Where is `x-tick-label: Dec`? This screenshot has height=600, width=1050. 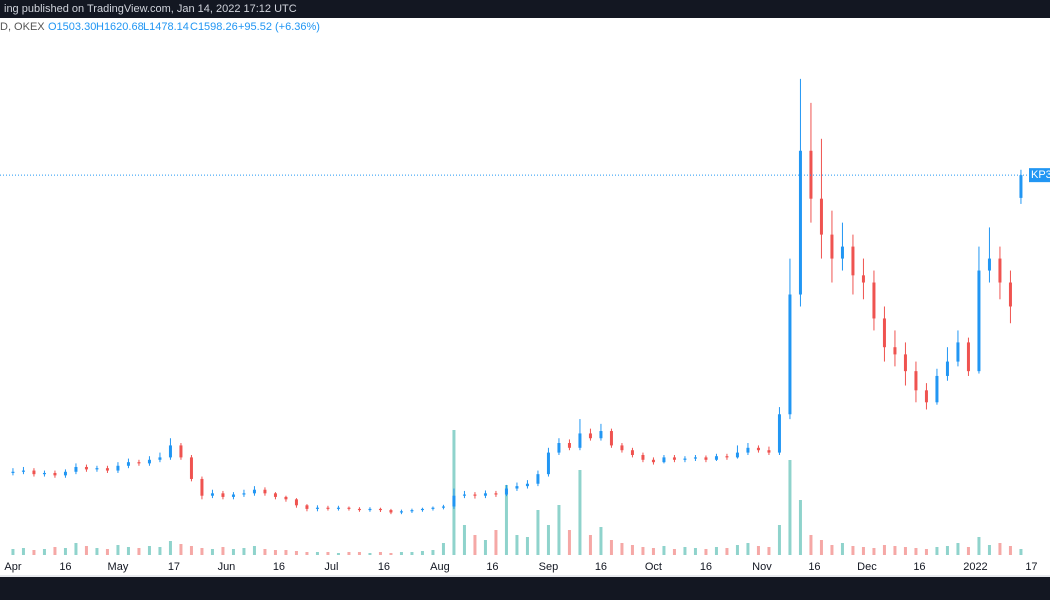
x-tick-label: Dec is located at coordinates (867, 567).